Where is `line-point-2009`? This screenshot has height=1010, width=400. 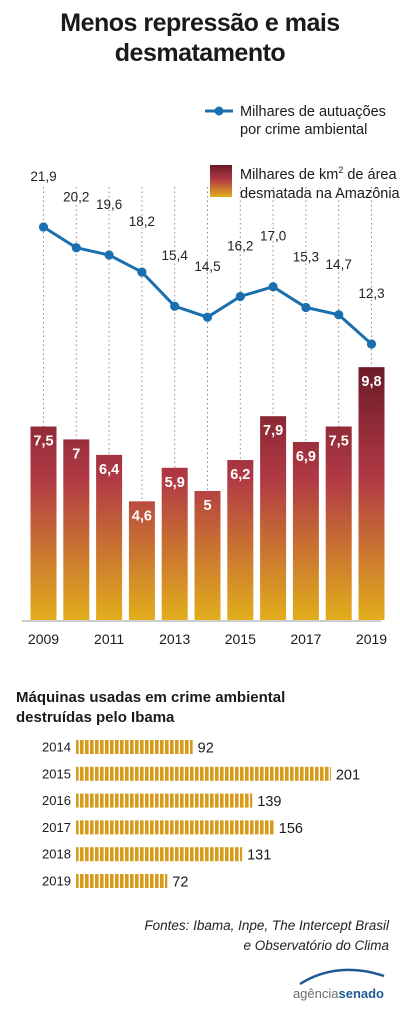 line-point-2009 is located at coordinates (43, 227).